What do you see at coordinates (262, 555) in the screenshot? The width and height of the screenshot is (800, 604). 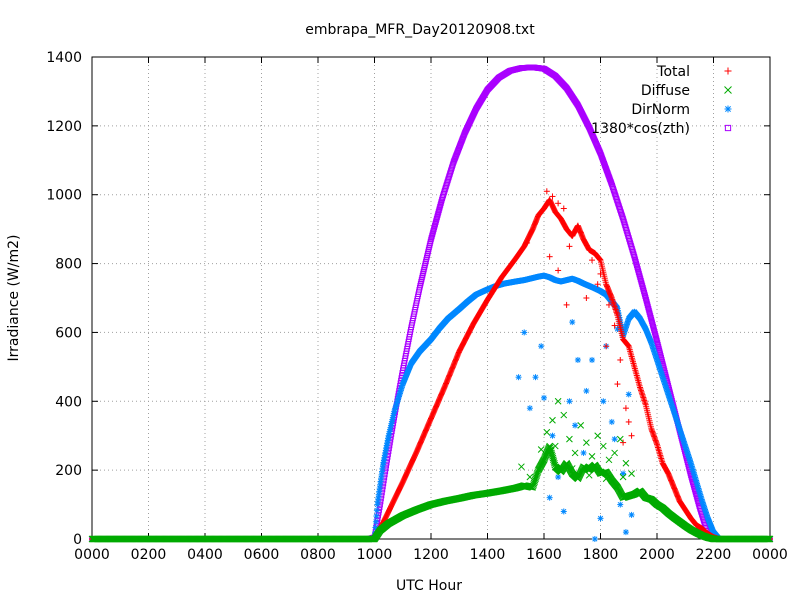 I see `x-tick-label: 0600` at bounding box center [262, 555].